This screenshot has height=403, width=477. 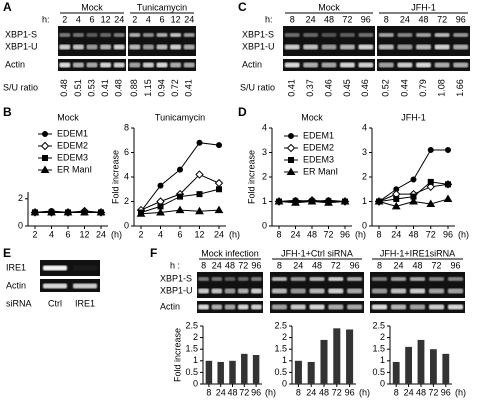 I want to click on ratio-value: 0.48, so click(x=119, y=88).